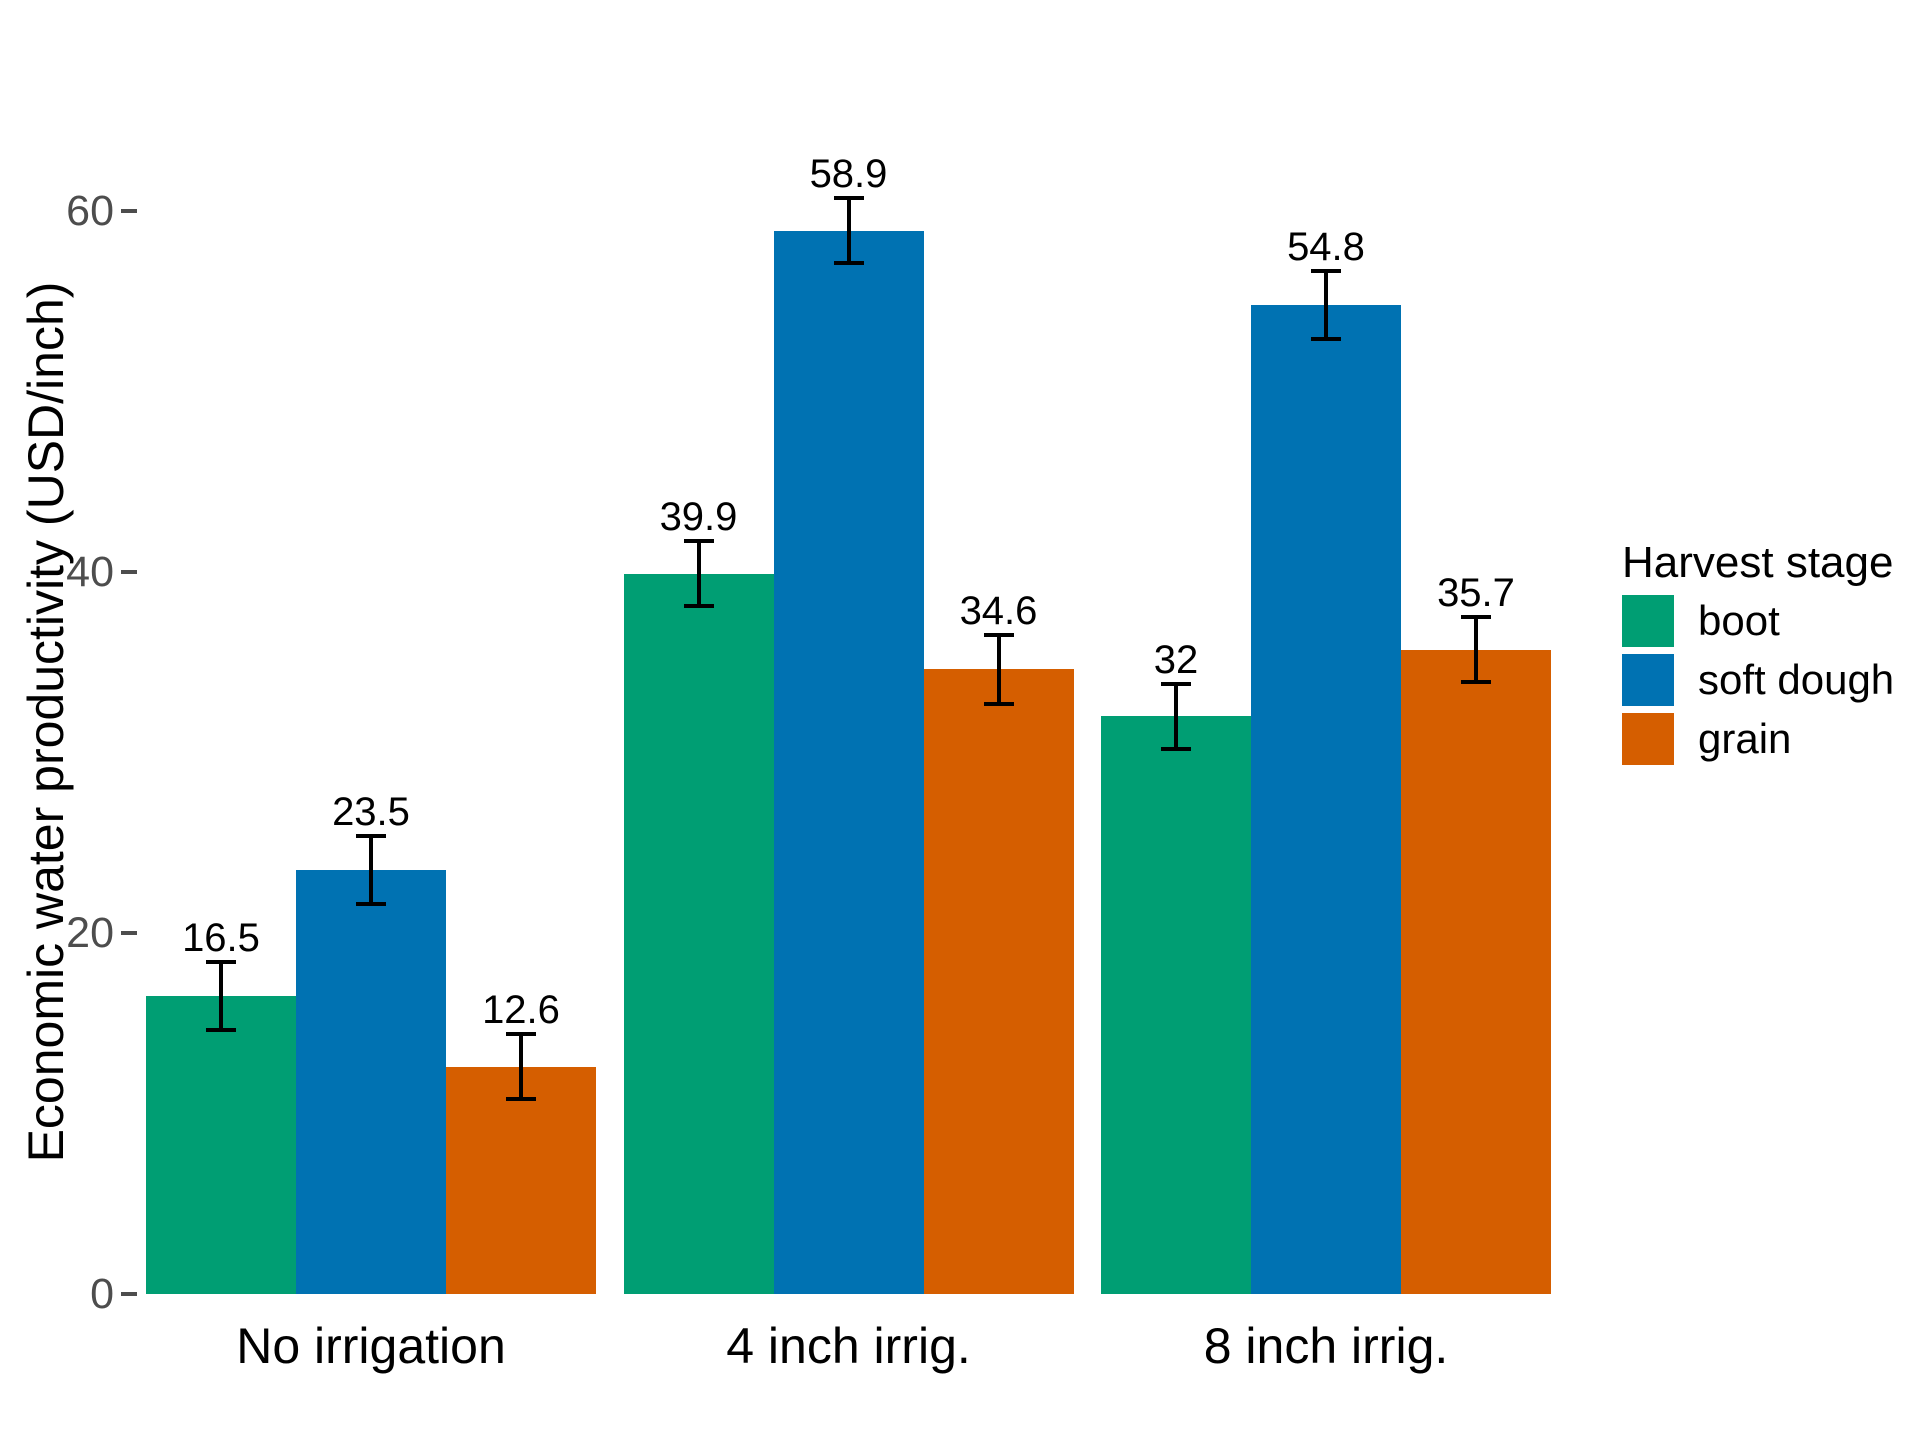  Describe the element at coordinates (1648, 739) in the screenshot. I see `legend-swatch-grain` at that location.